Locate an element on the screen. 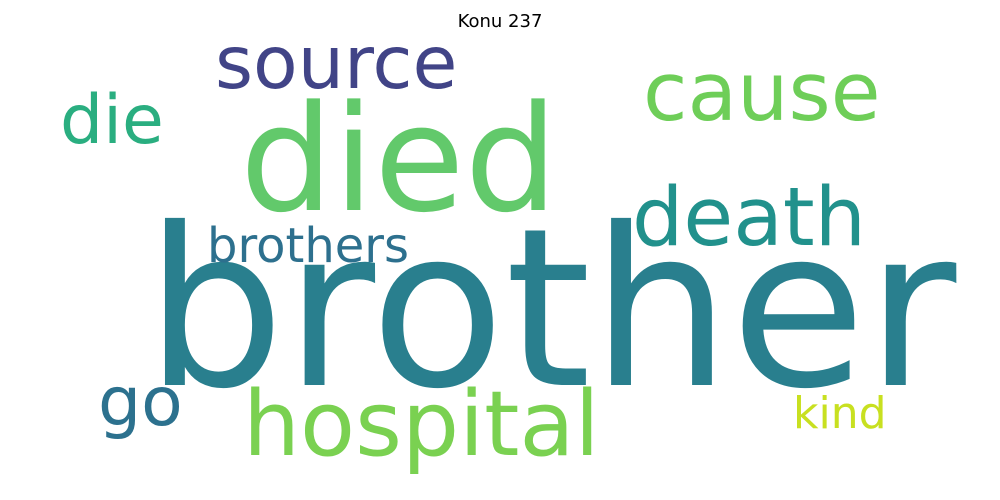 The height and width of the screenshot is (500, 1000). word-source: source is located at coordinates (336, 63).